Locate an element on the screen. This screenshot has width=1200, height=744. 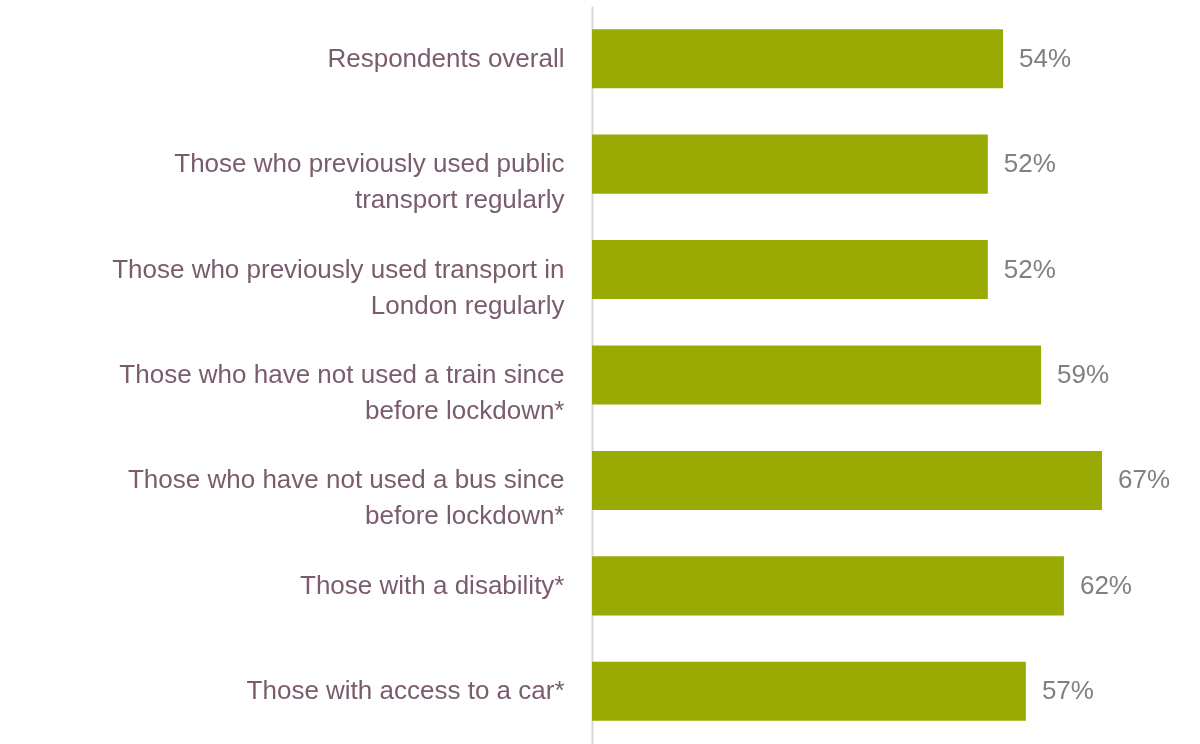
data-label: 62% is located at coordinates (1105, 584).